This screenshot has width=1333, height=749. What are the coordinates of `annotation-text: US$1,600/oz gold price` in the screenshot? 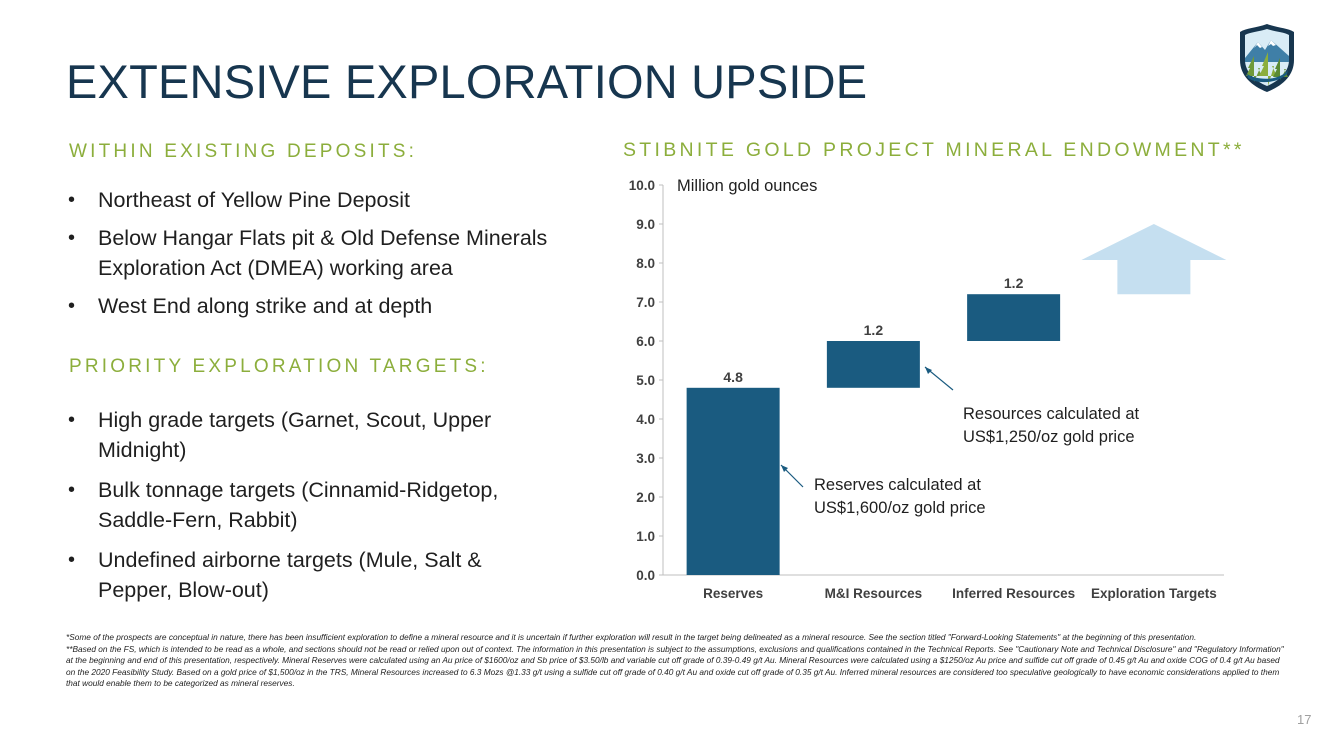 It's located at (900, 508).